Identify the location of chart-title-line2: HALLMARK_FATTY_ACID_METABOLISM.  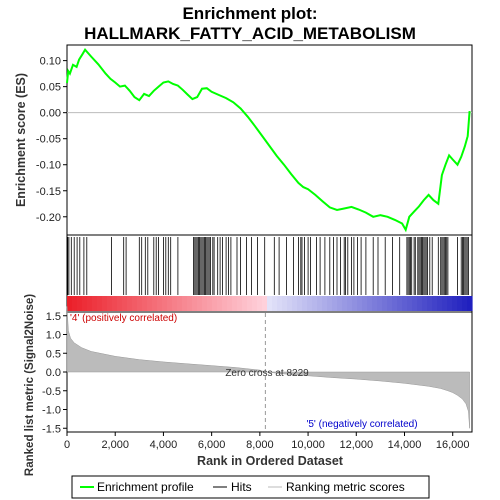
(250, 33).